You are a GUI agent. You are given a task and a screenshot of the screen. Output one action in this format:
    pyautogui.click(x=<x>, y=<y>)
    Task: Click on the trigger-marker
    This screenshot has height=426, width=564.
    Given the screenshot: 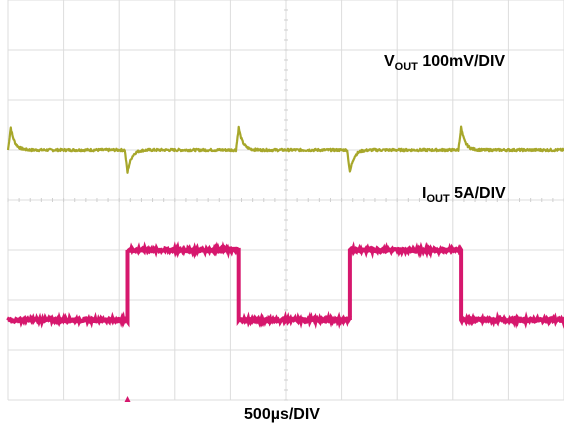 What is the action you would take?
    pyautogui.click(x=127, y=399)
    